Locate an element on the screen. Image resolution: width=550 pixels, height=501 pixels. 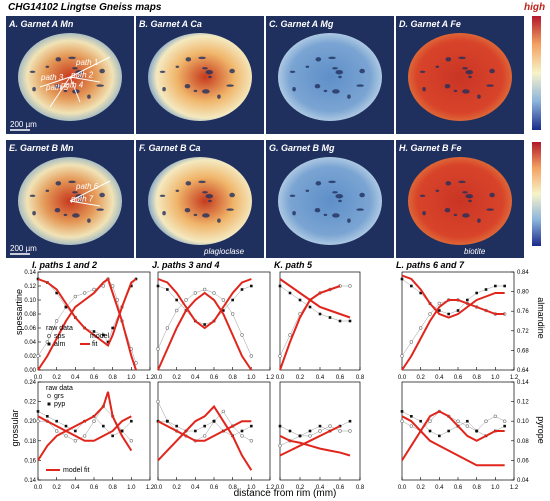
ylabel-pyrope: pyrope is located at coordinates (541, 430).